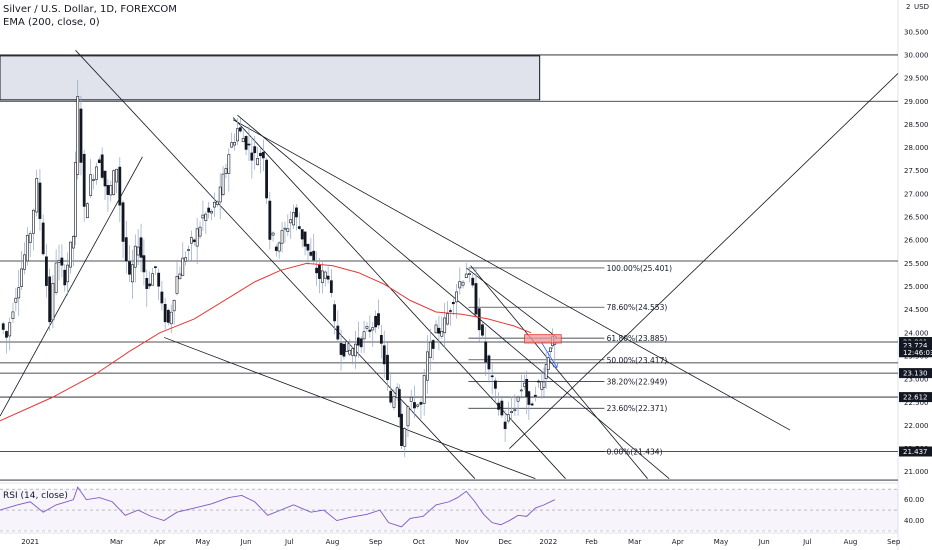 This screenshot has width=932, height=550. What do you see at coordinates (543, 339) in the screenshot?
I see `target-box` at bounding box center [543, 339].